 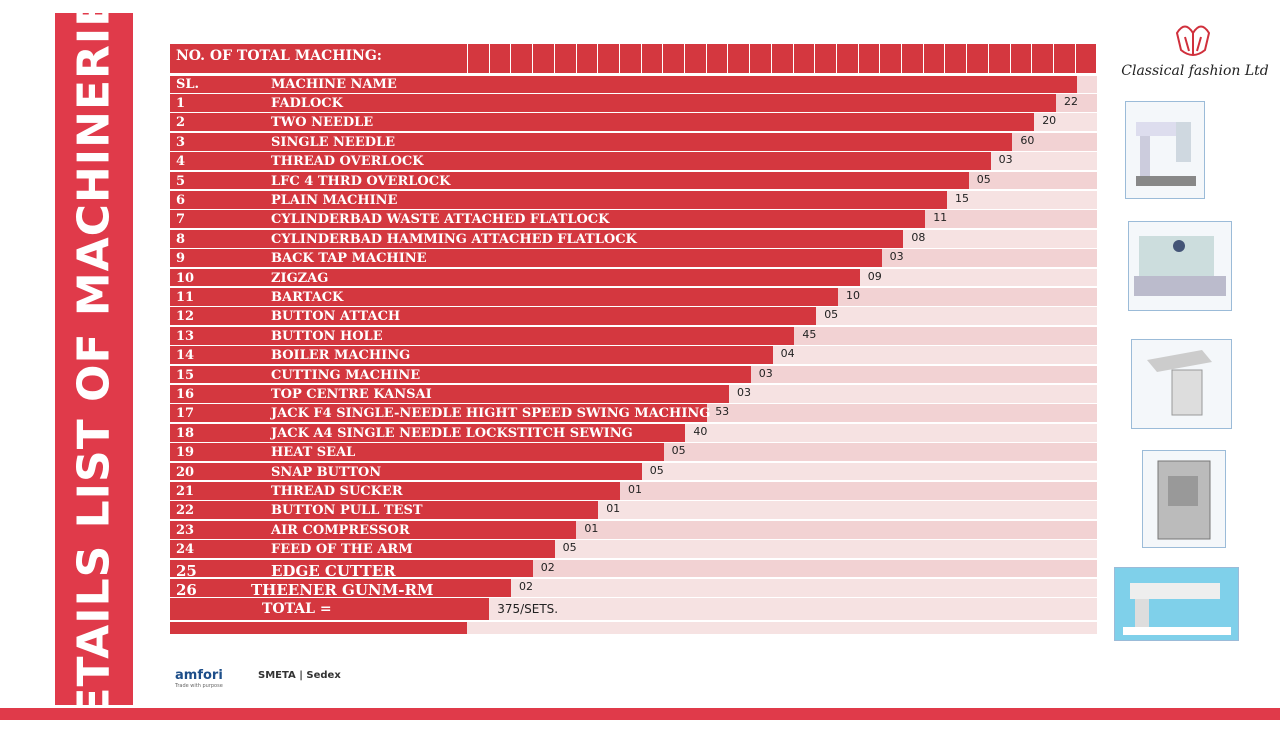 What do you see at coordinates (185, 550) in the screenshot?
I see `serial: 24` at bounding box center [185, 550].